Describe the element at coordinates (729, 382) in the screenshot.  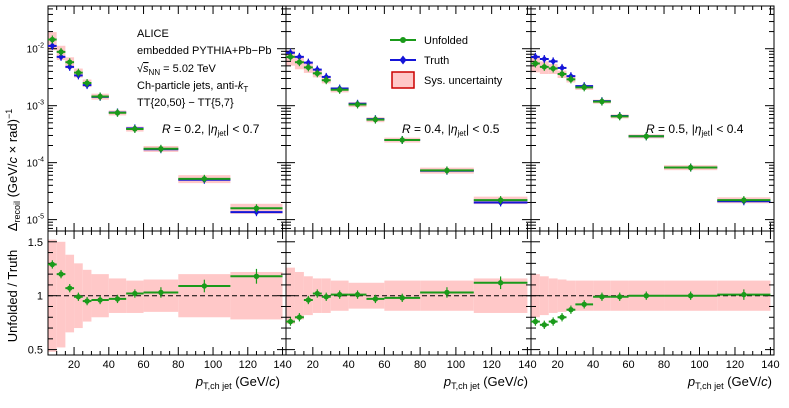
I see `x-axis-label-3: pT,ch jet (GeV/c)` at that location.